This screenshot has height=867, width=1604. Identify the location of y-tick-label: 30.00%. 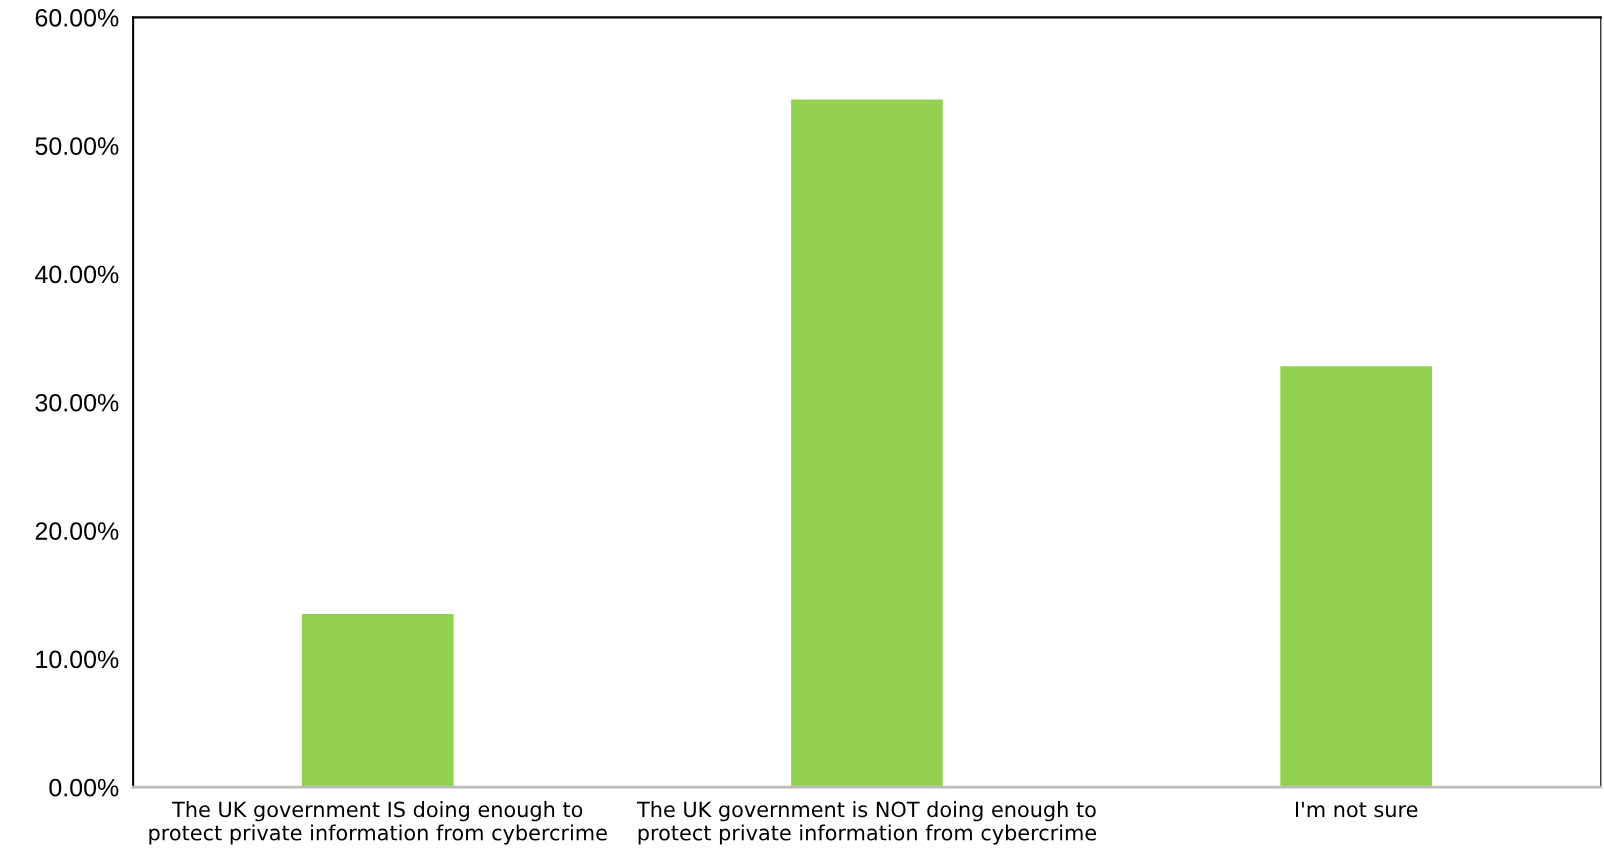
(77, 402).